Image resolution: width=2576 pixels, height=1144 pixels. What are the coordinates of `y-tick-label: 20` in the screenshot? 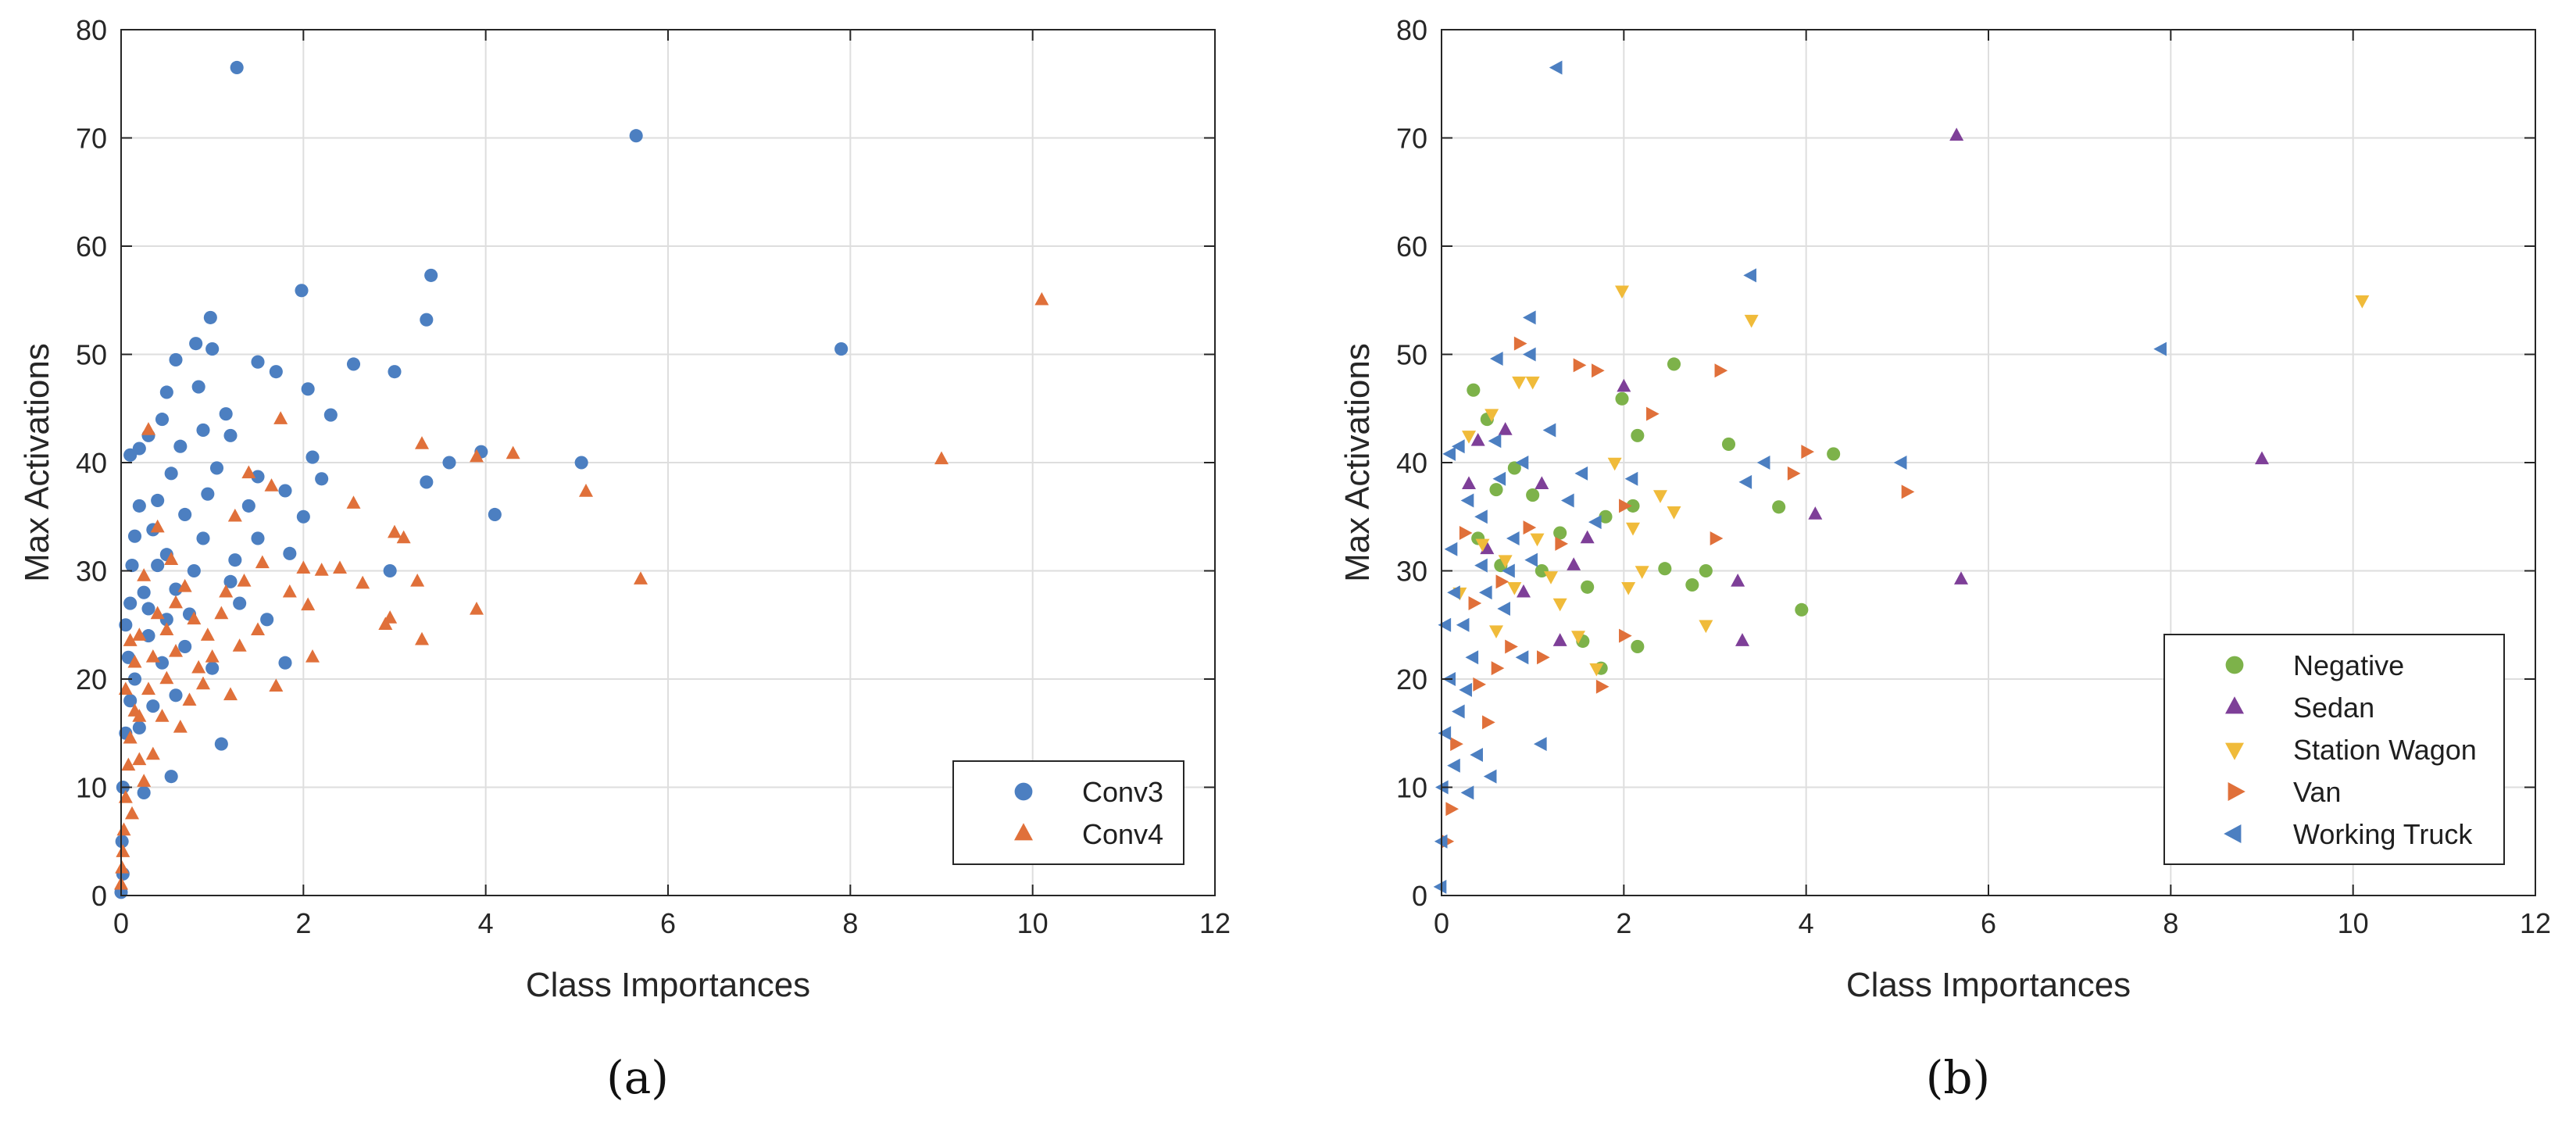 It's located at (92, 679).